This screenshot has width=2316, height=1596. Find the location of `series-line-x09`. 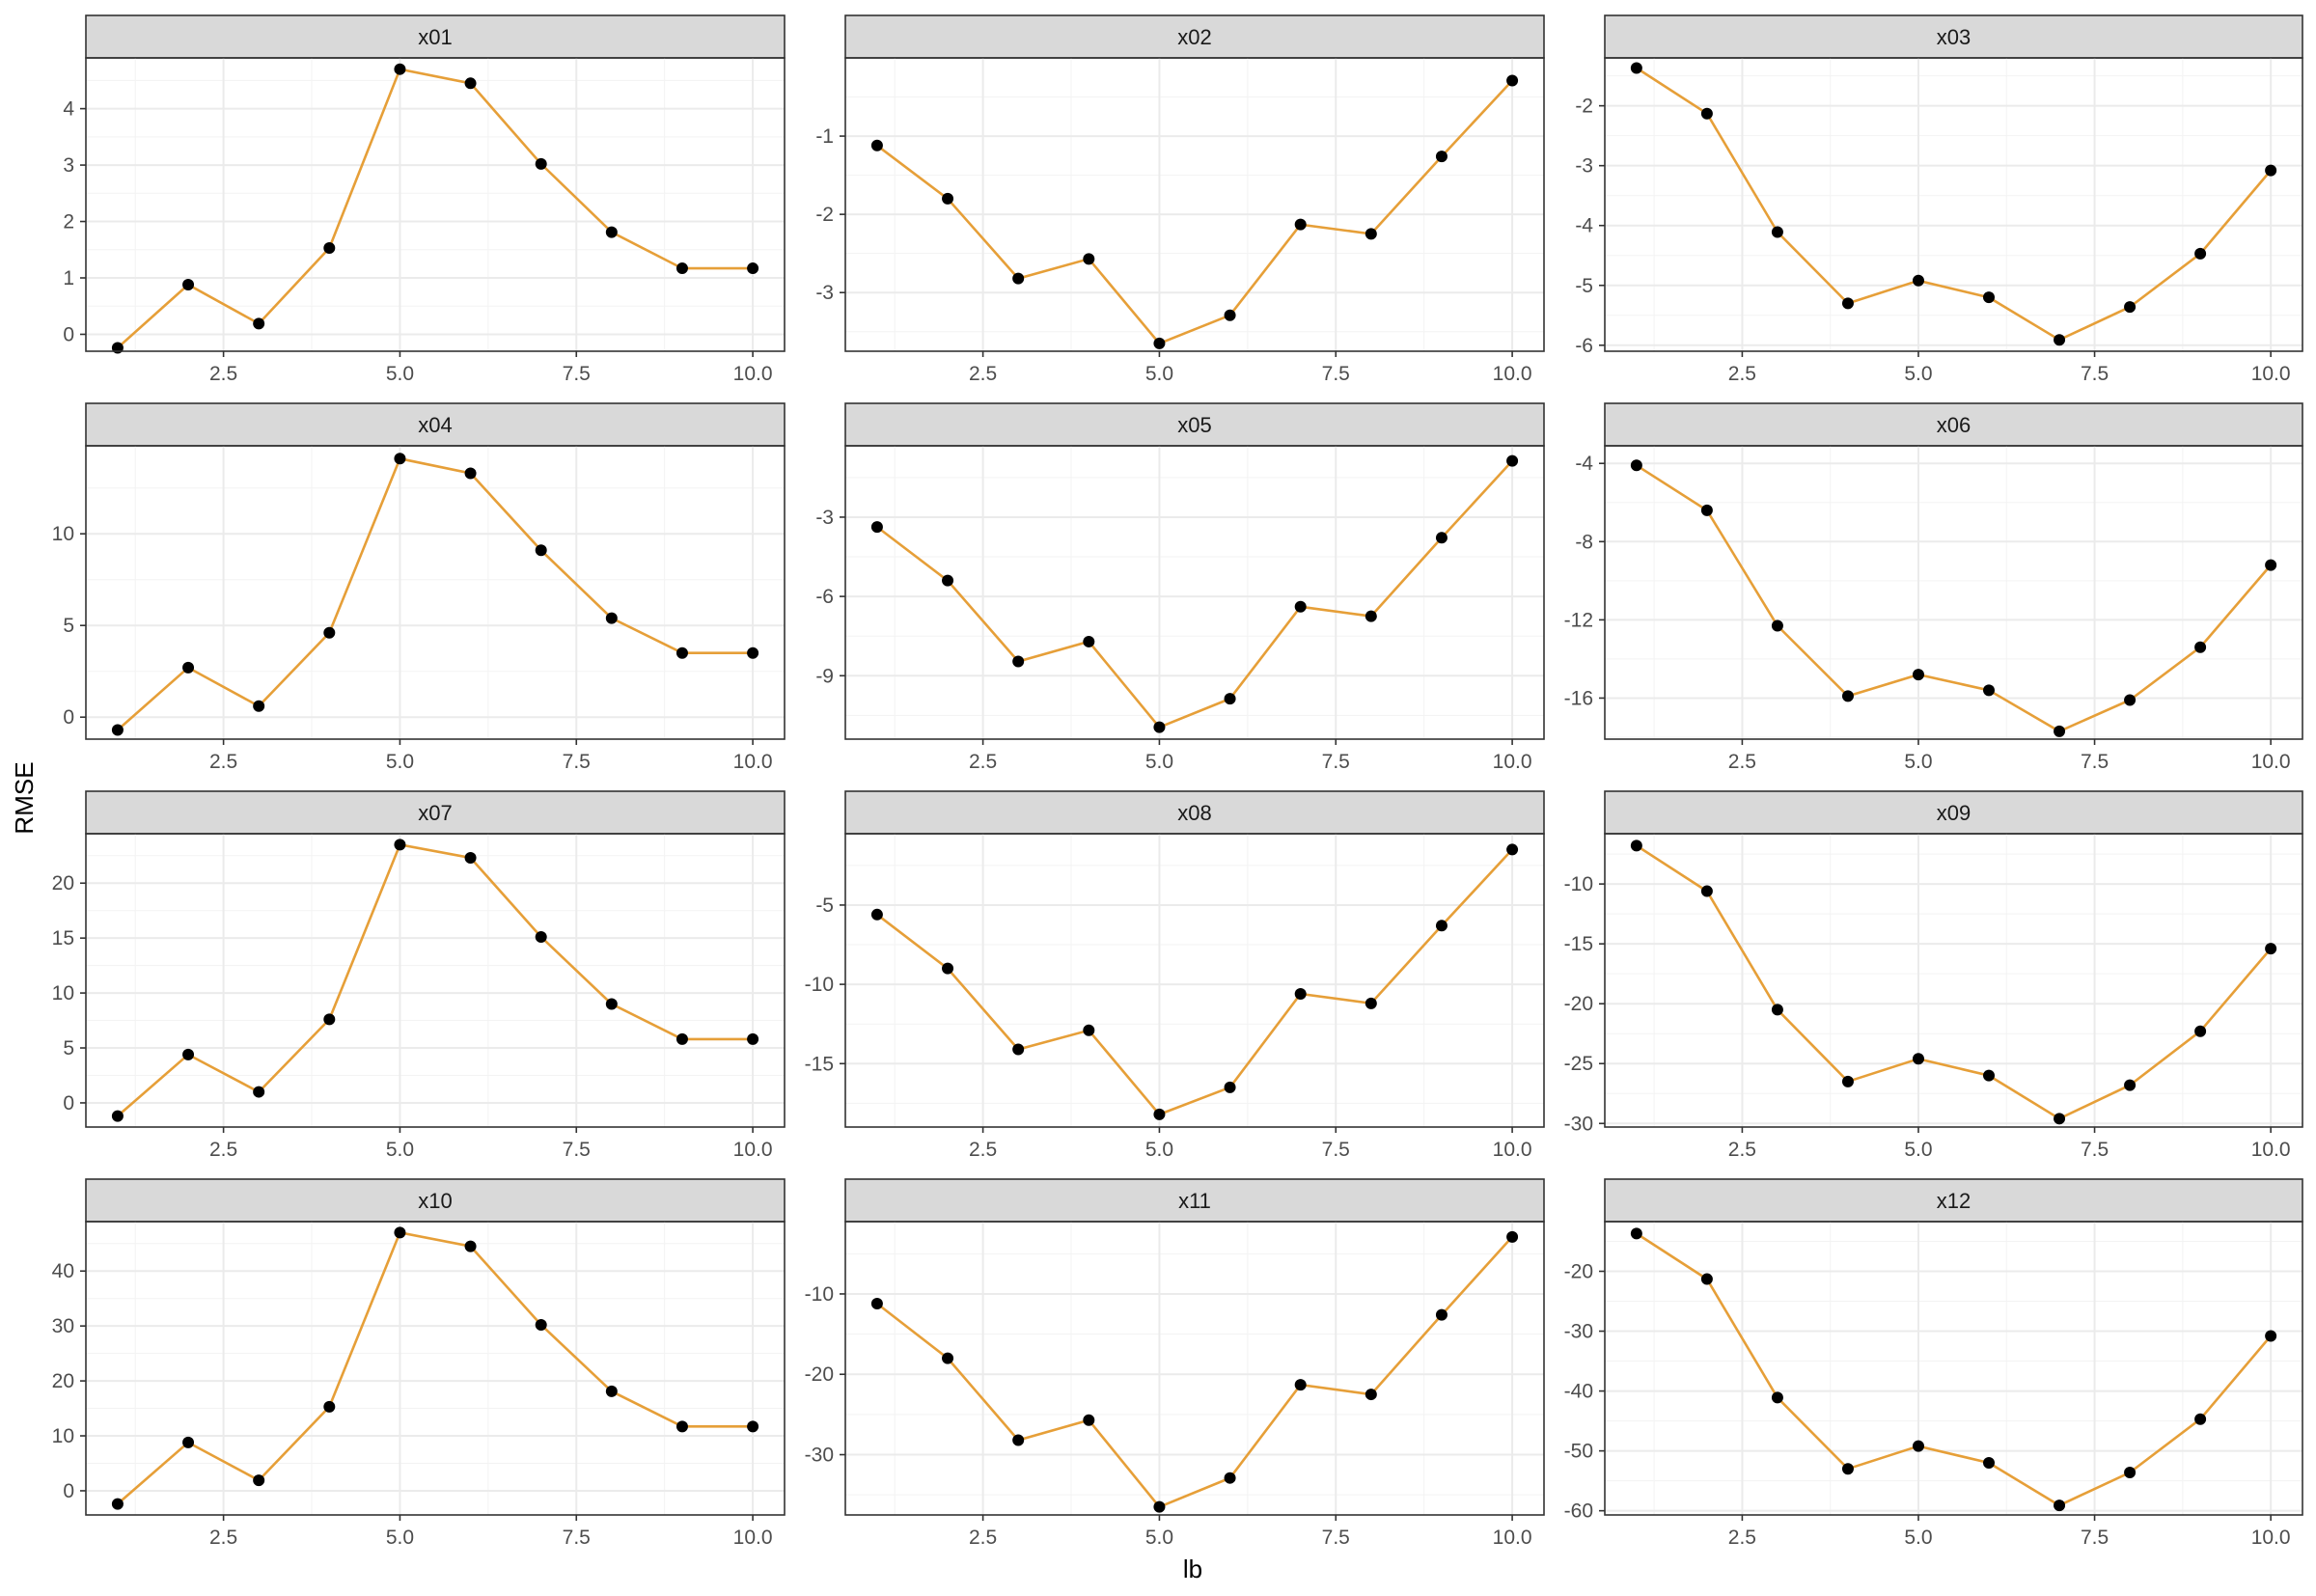

series-line-x09 is located at coordinates (1954, 982).